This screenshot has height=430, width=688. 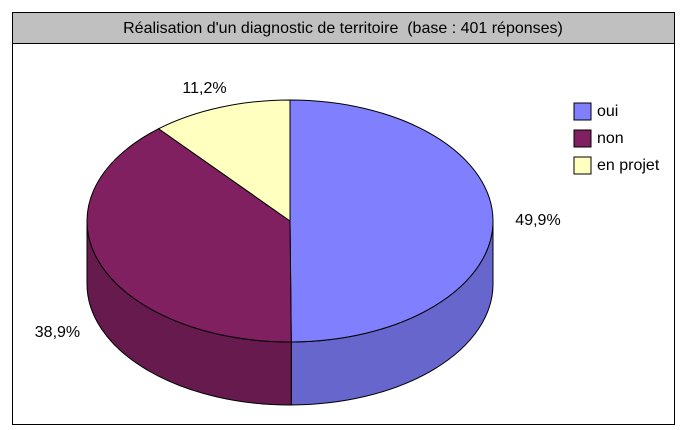 I want to click on legend-label: en projet, so click(x=628, y=165).